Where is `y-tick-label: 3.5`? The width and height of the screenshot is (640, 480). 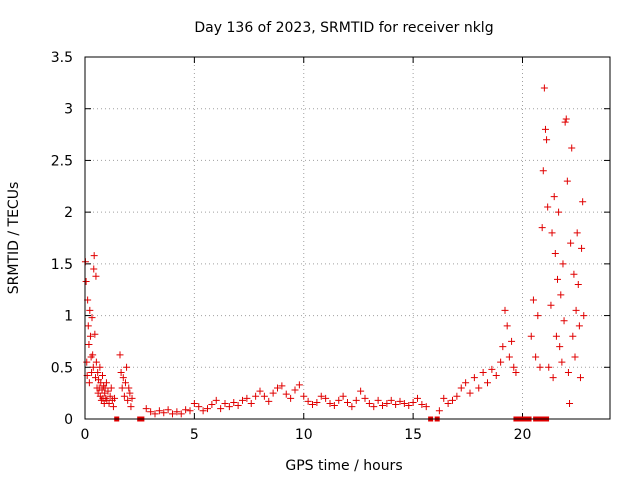 y-tick-label: 3.5 is located at coordinates (62, 58).